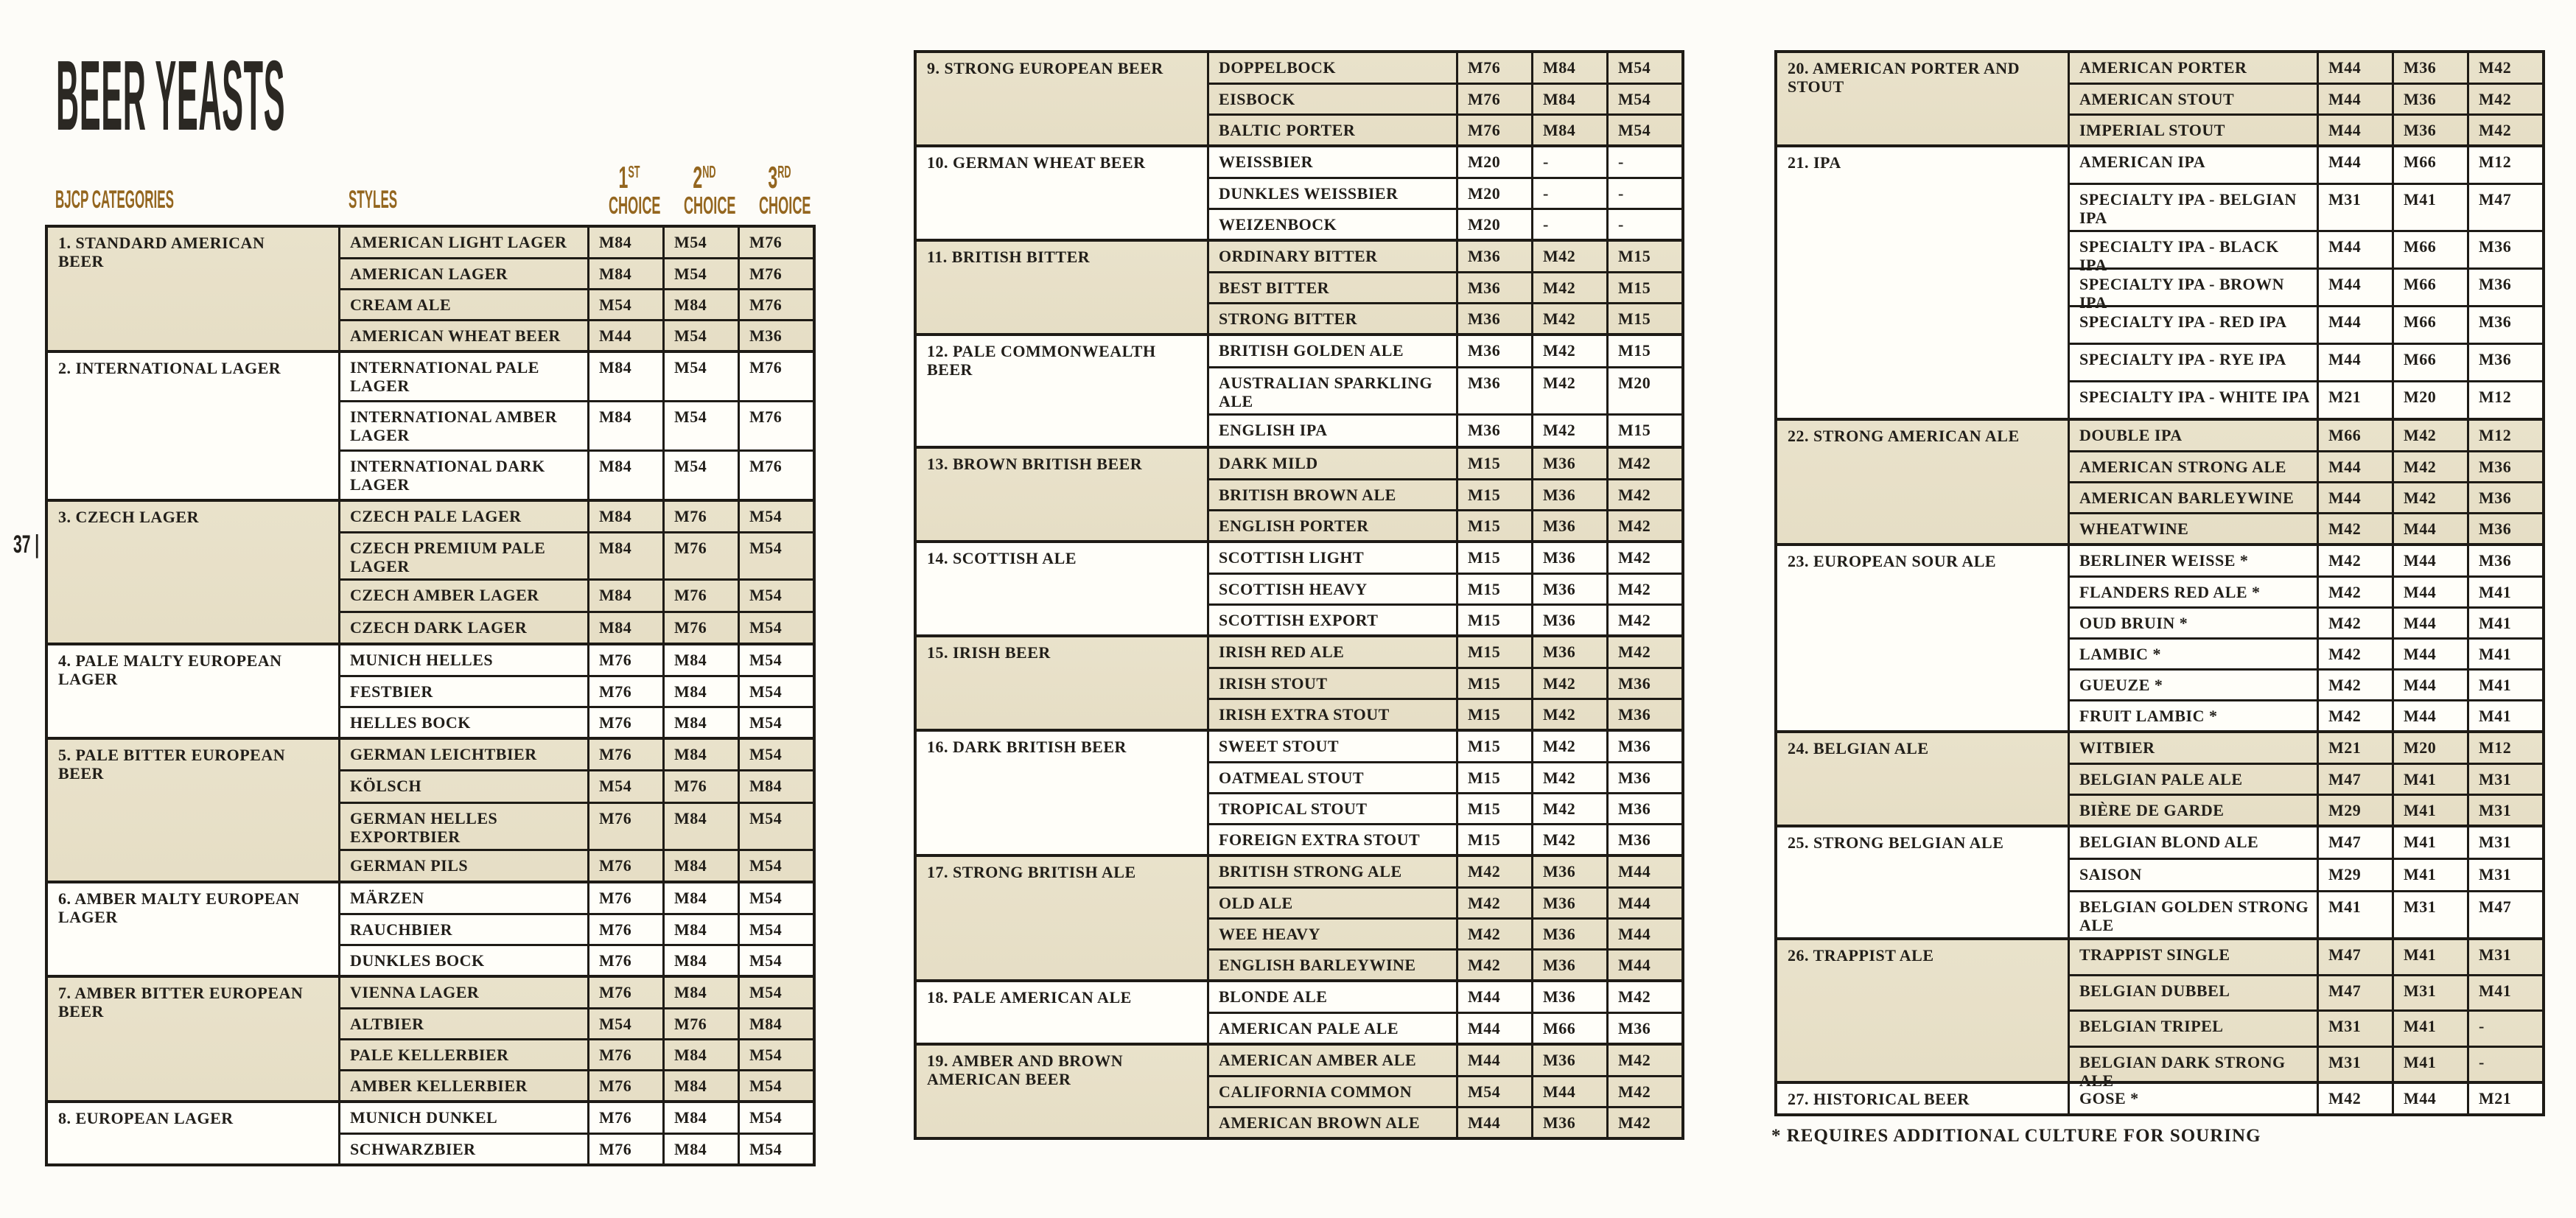 The image size is (2576, 1218). What do you see at coordinates (1445, 963) in the screenshot?
I see `table-row: ENGLISH BARLEYWINE M42 M36 M44` at bounding box center [1445, 963].